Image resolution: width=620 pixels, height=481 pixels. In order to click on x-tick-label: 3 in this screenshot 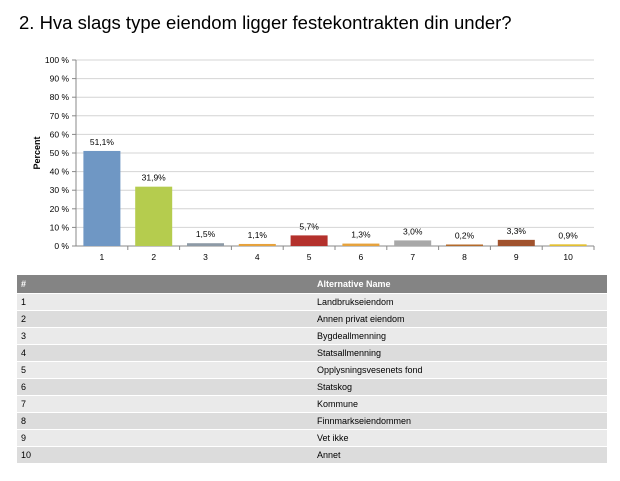, I will do `click(205, 257)`.